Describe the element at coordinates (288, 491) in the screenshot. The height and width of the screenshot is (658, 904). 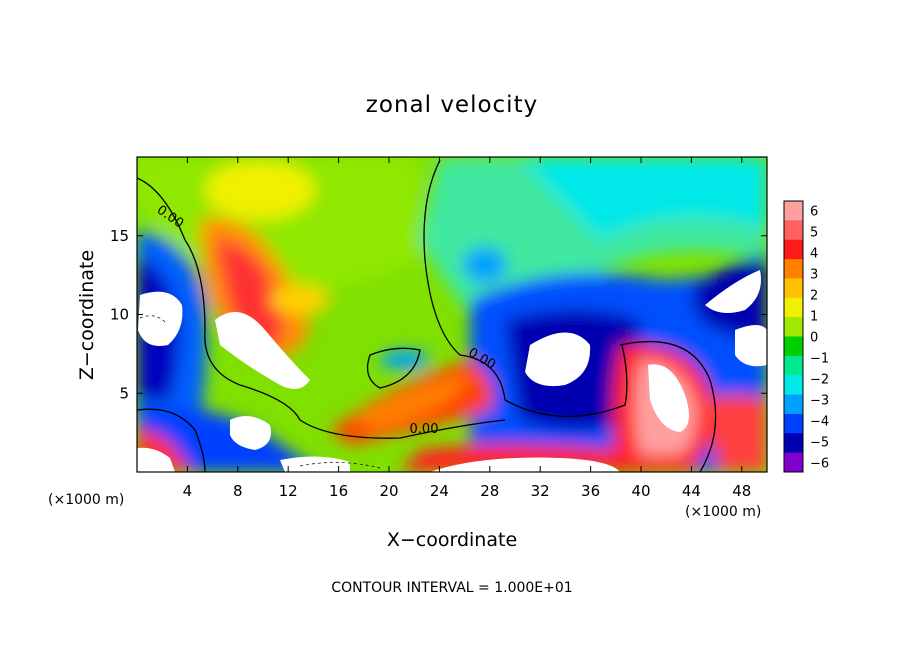
I see `x-tick-label: 12` at that location.